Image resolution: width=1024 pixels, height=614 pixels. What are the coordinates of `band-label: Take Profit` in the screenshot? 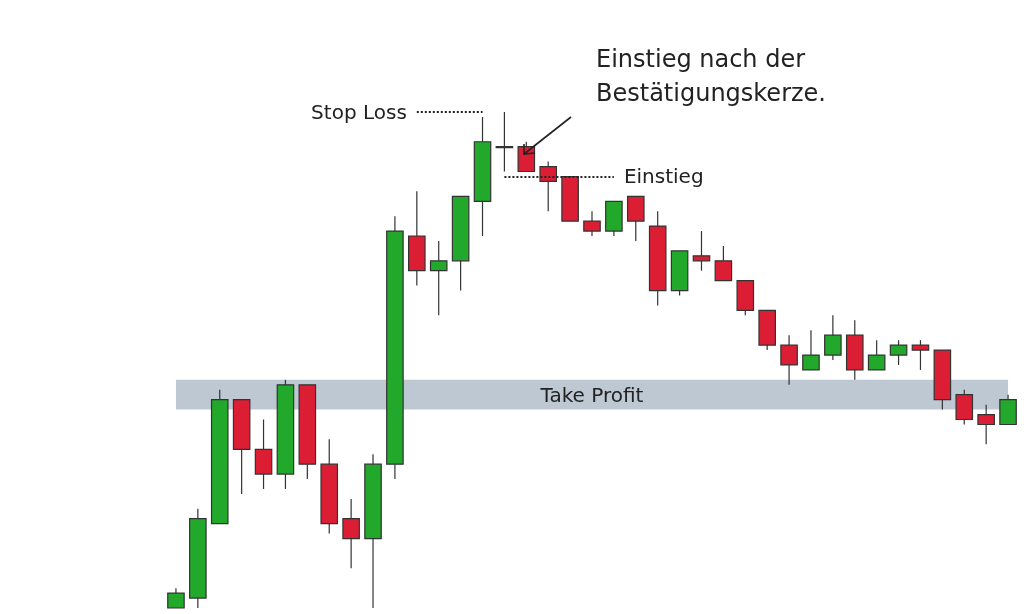 It's located at (591, 394).